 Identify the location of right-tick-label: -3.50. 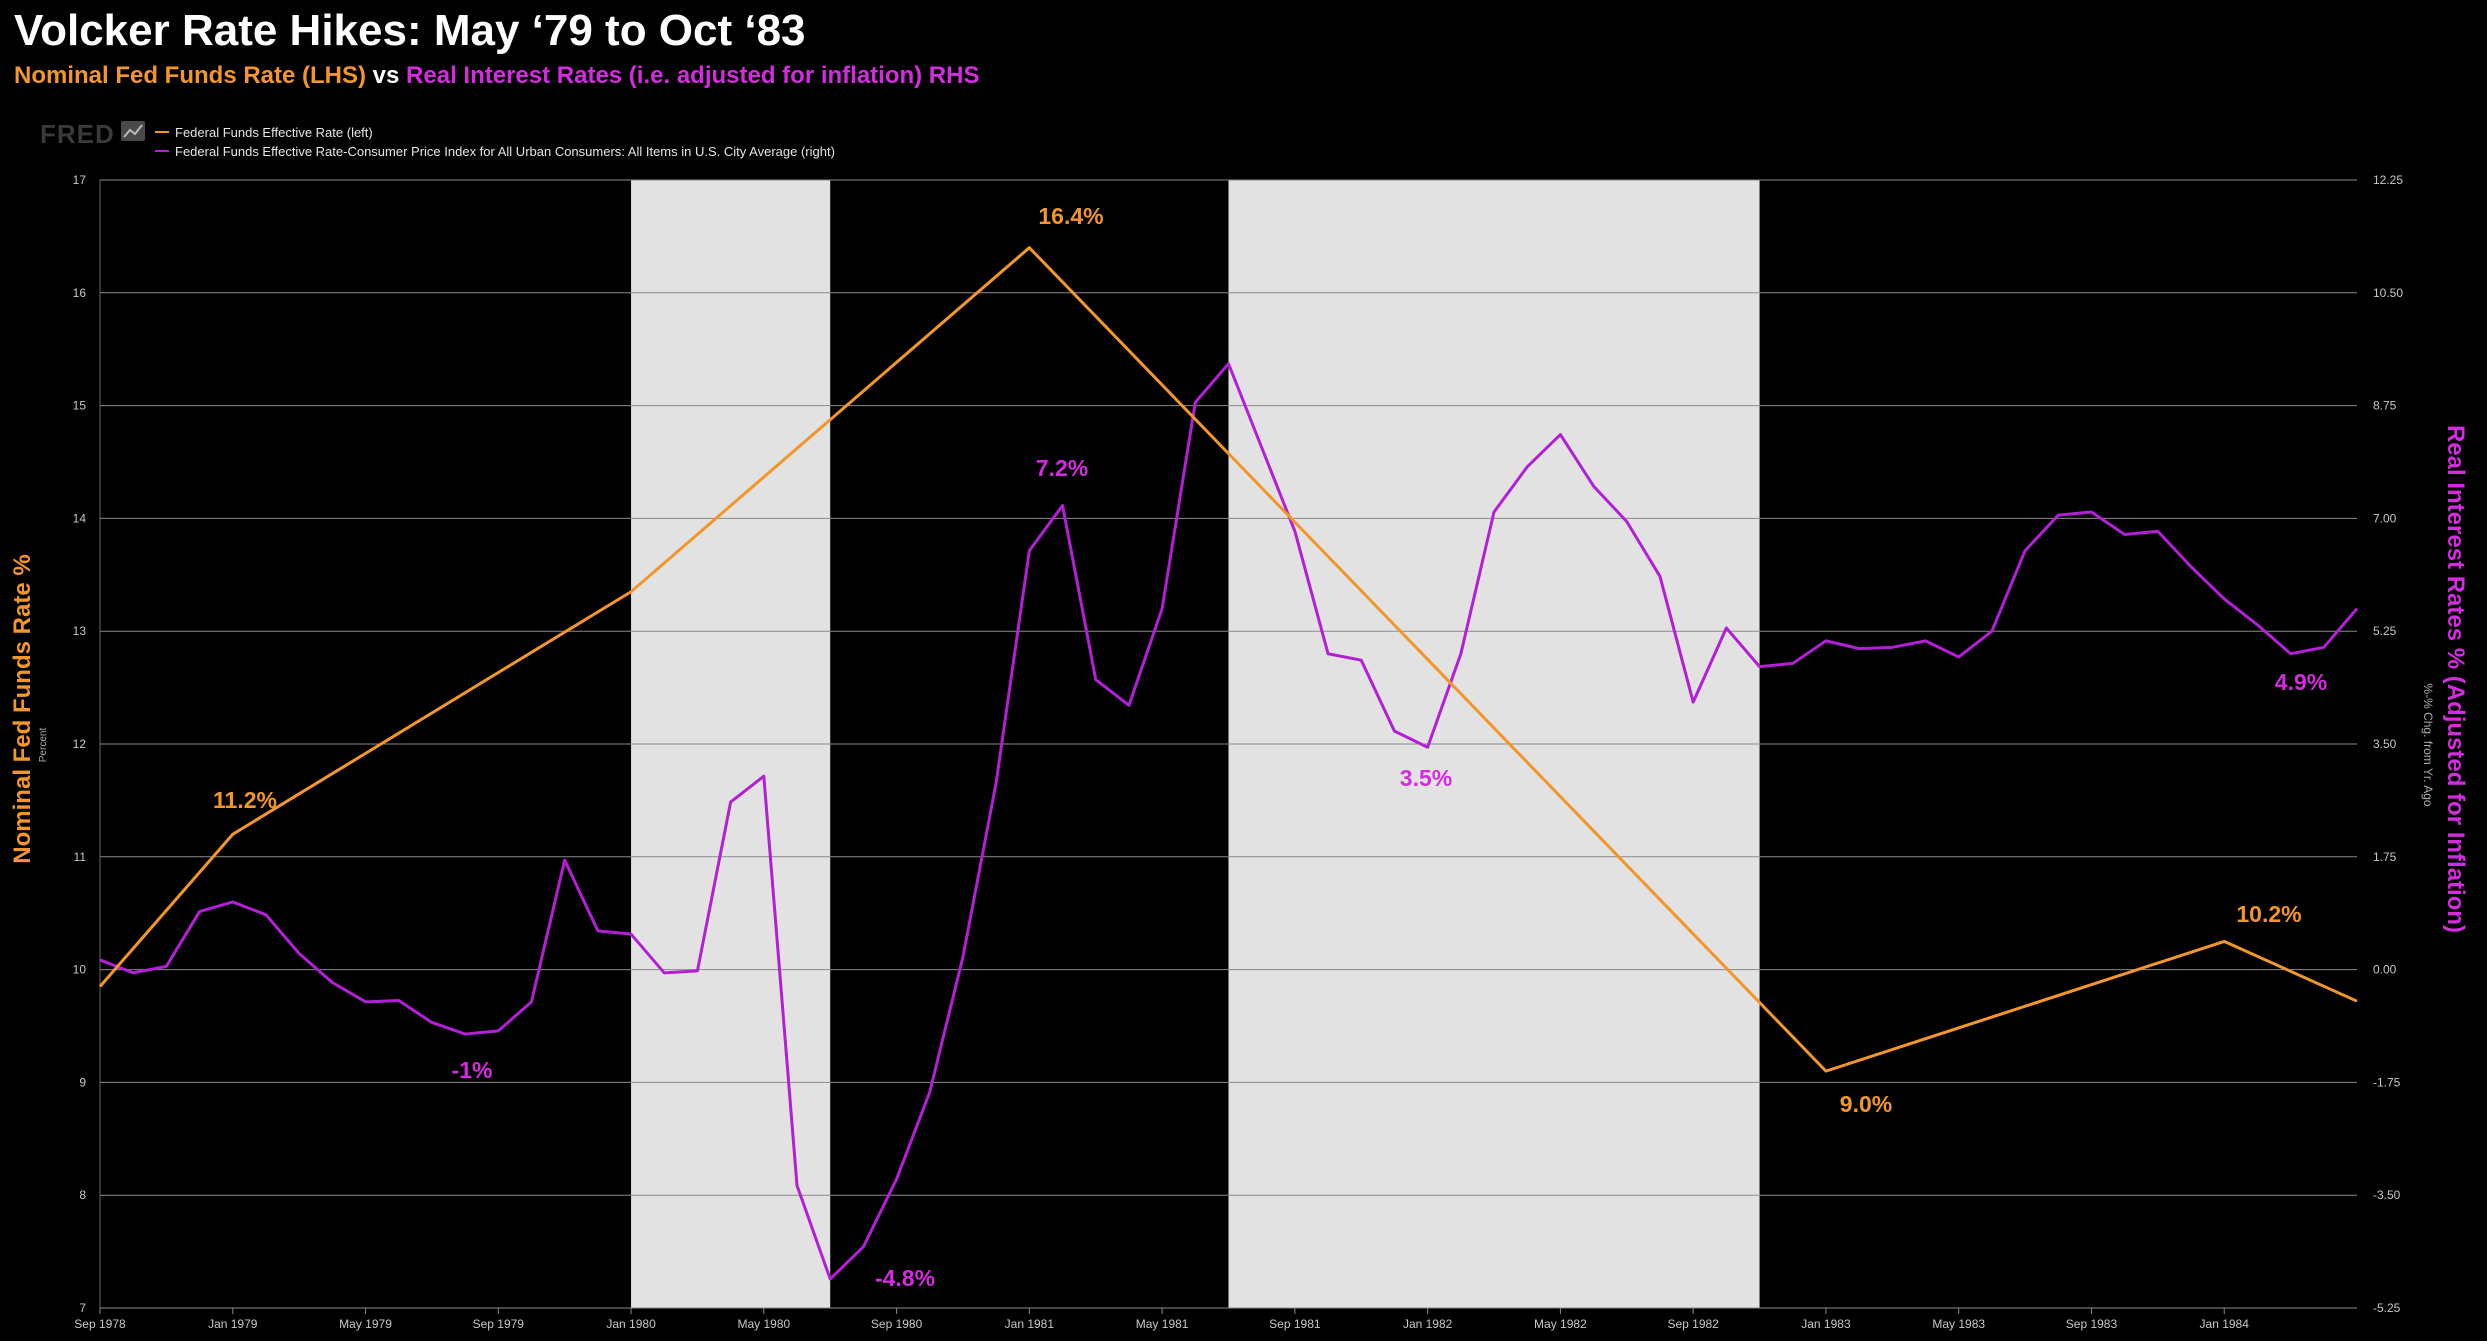
(2387, 1195).